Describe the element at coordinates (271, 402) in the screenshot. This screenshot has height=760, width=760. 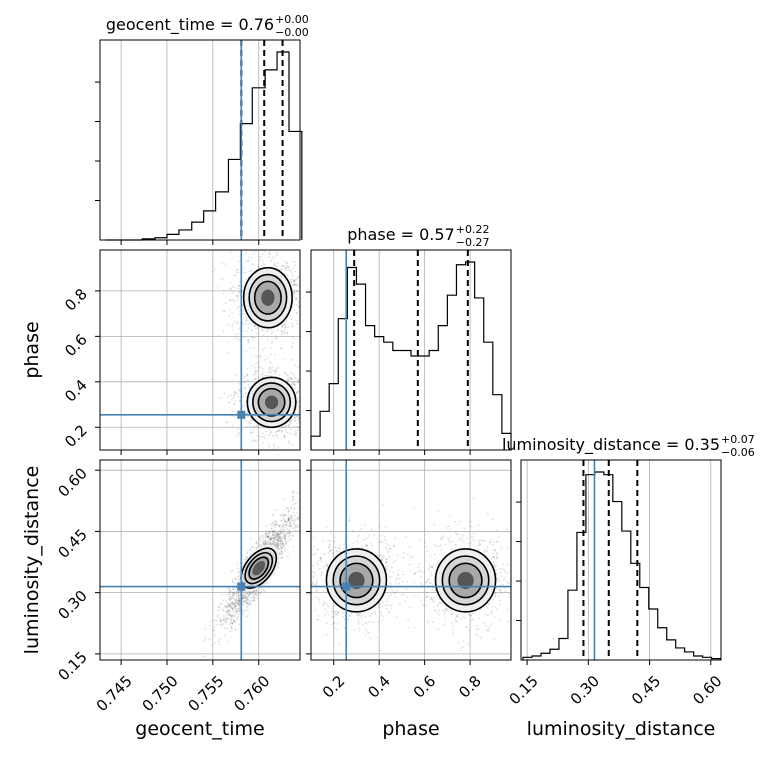
I see `density-level` at that location.